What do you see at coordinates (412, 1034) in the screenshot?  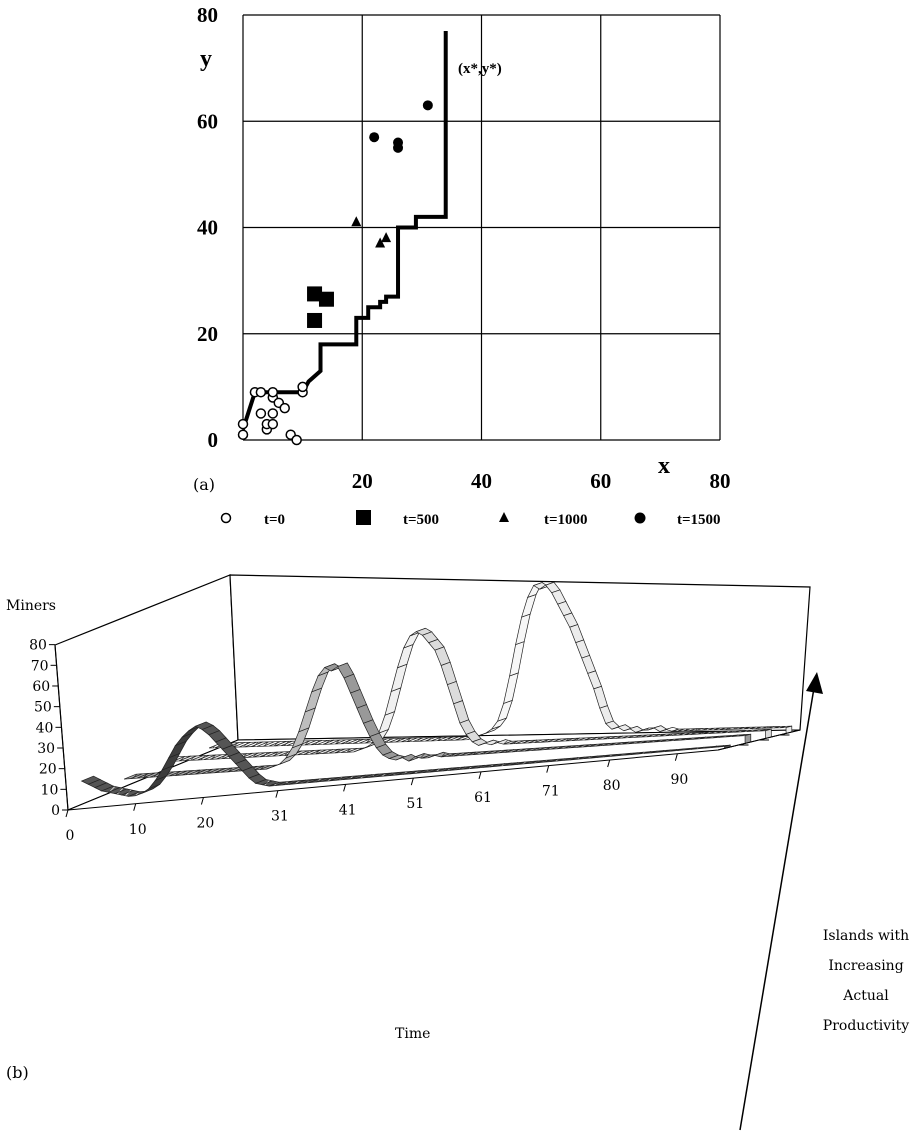 I see `x-axis-label-time: Time` at bounding box center [412, 1034].